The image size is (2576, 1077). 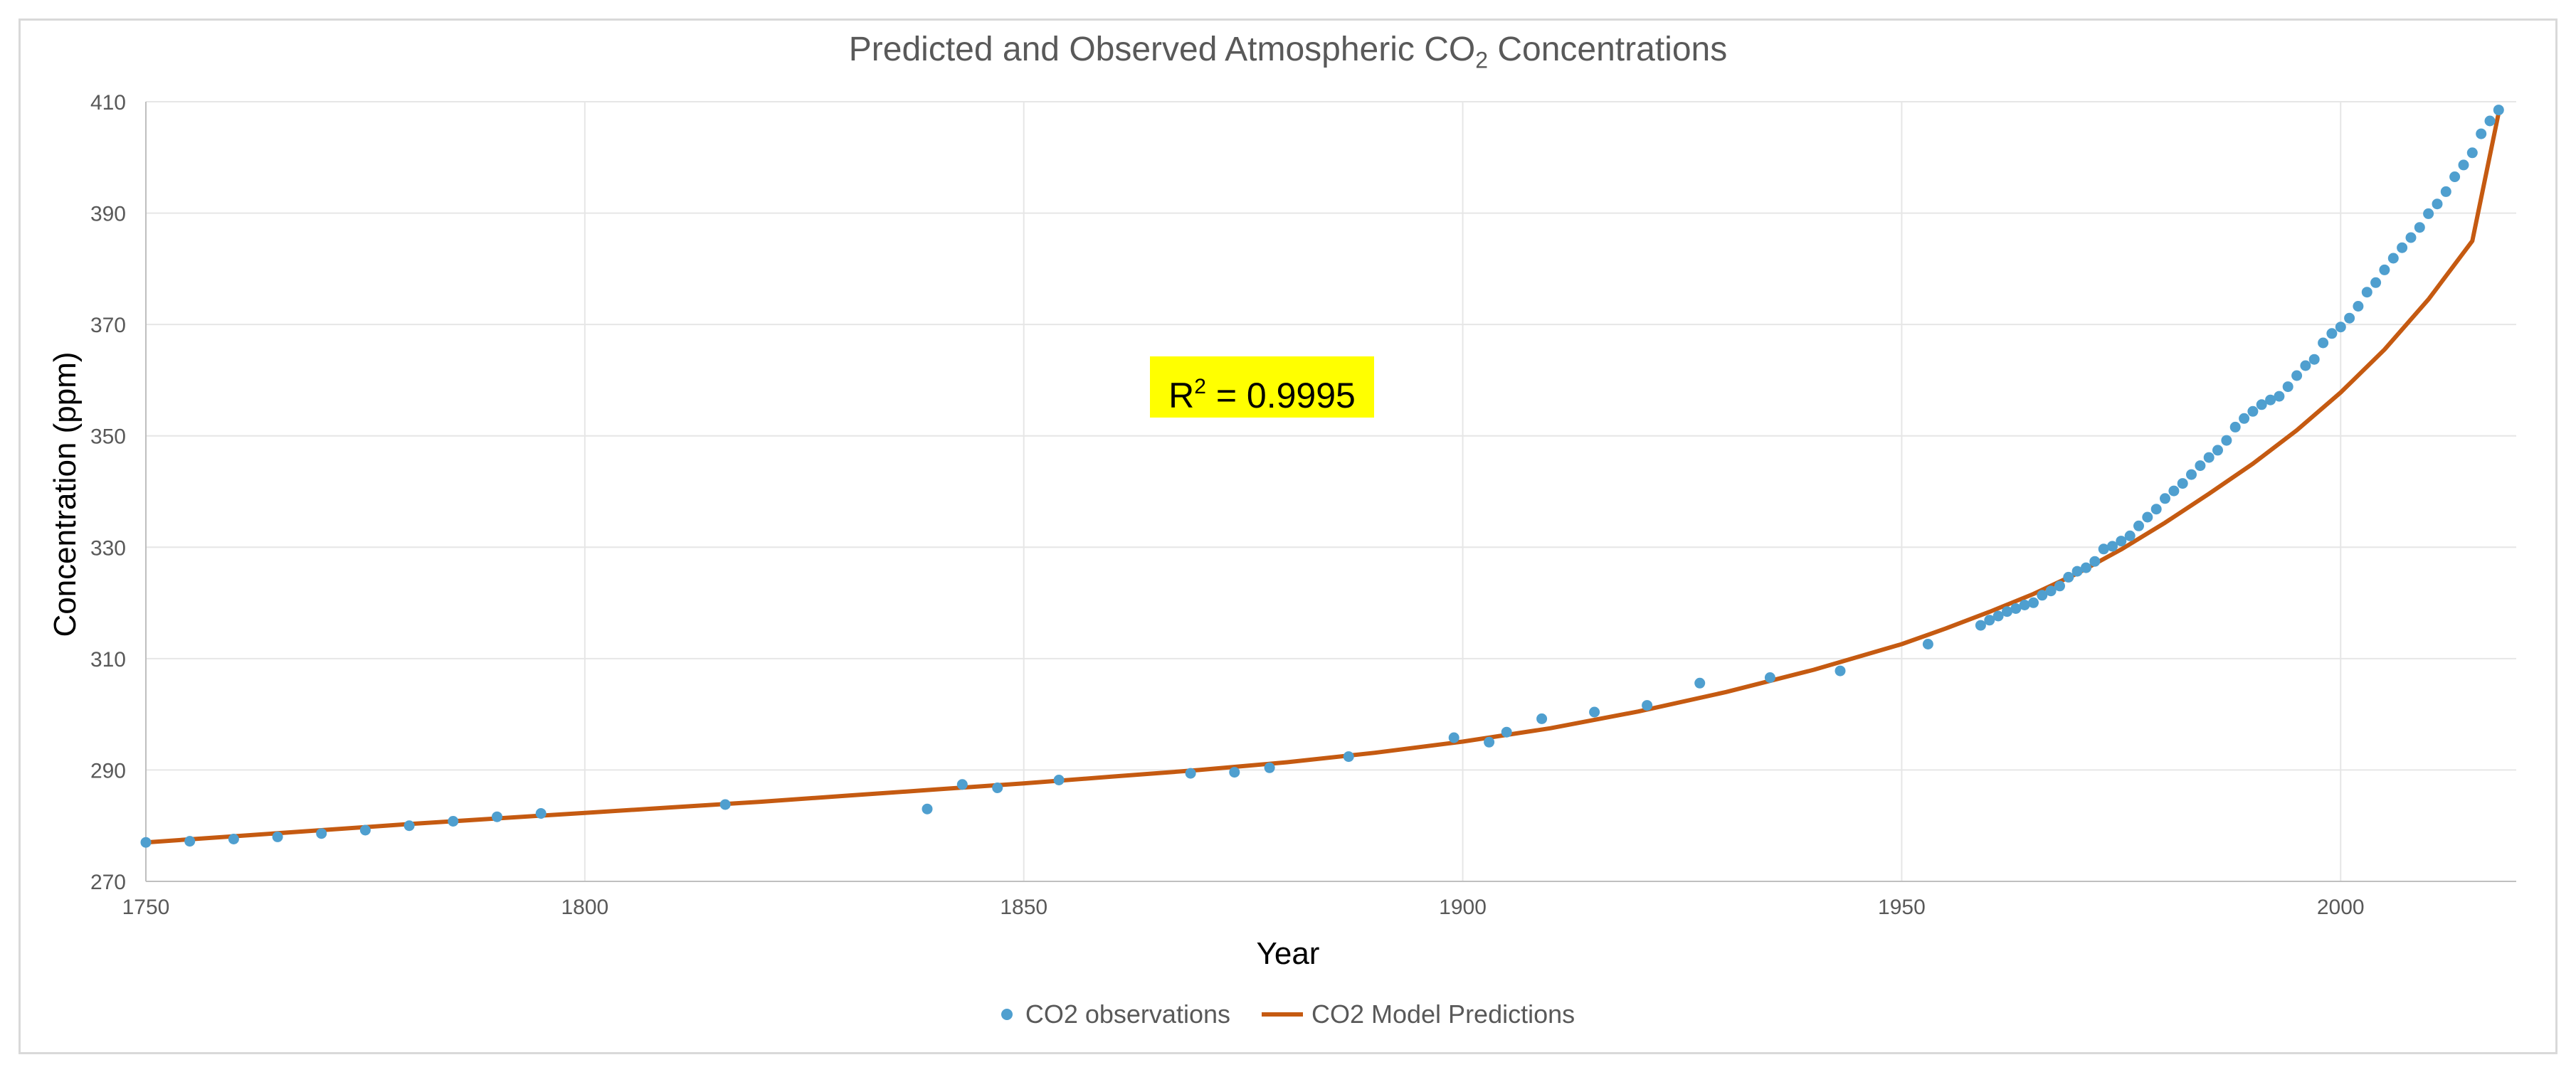 I want to click on x-tick-label: 1950, so click(x=1902, y=907).